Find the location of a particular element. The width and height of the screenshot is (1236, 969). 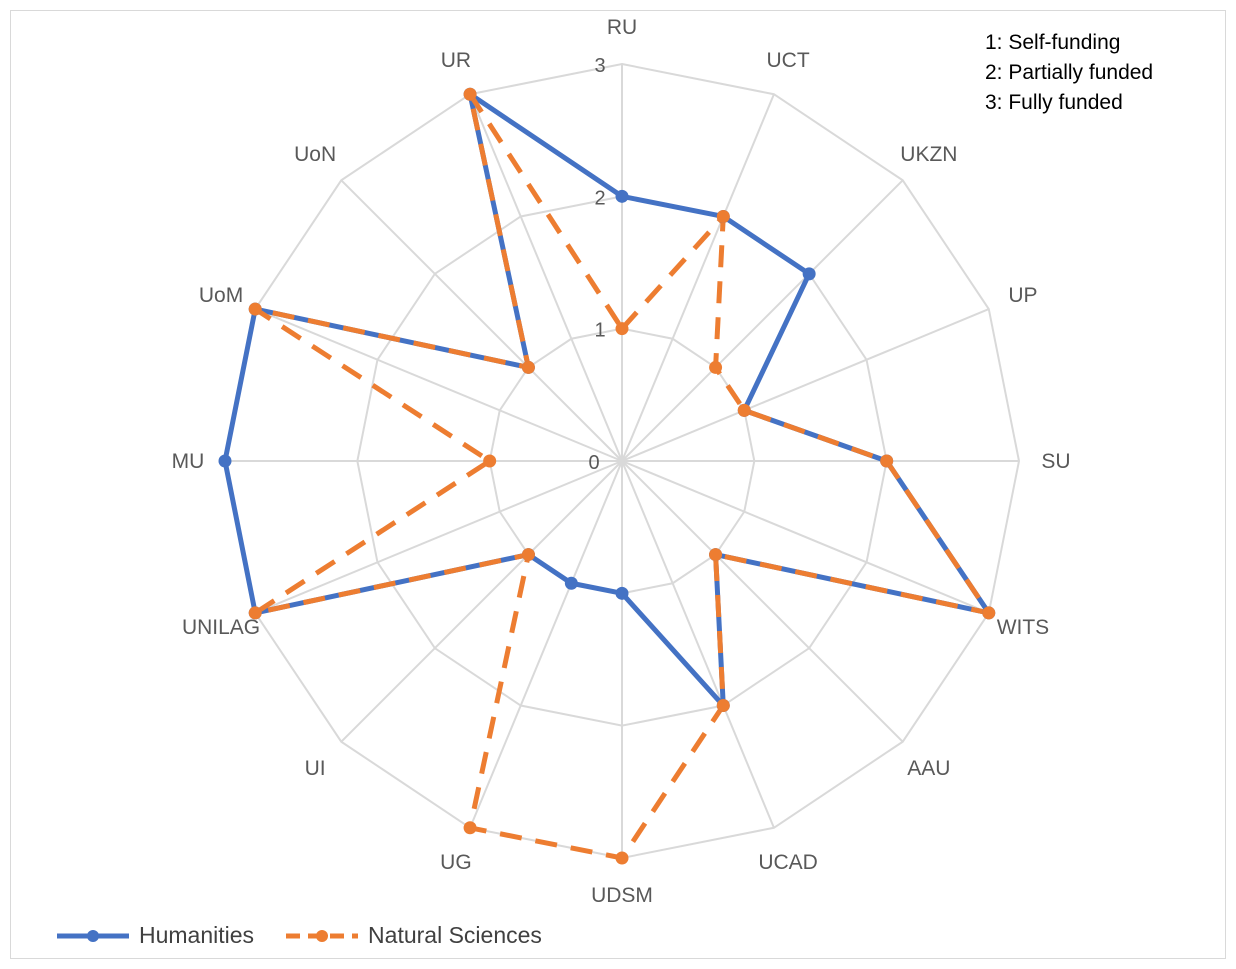

radial-tick-label: 0 is located at coordinates (593, 463).